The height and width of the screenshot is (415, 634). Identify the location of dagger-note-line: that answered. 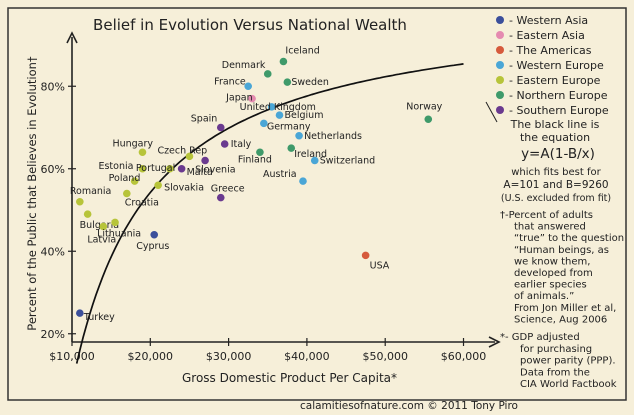
(550, 227).